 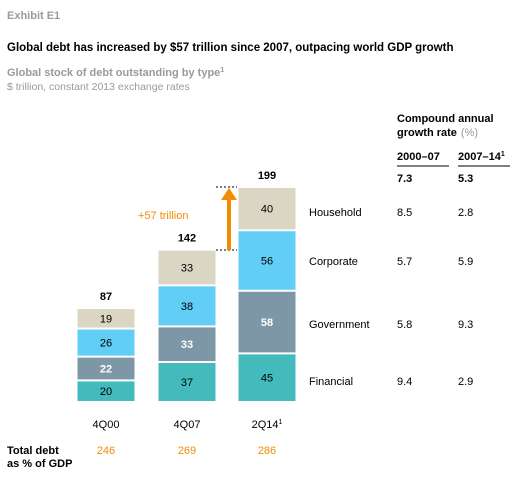 I want to click on bar-label-financial-2q14: 45, so click(x=267, y=379).